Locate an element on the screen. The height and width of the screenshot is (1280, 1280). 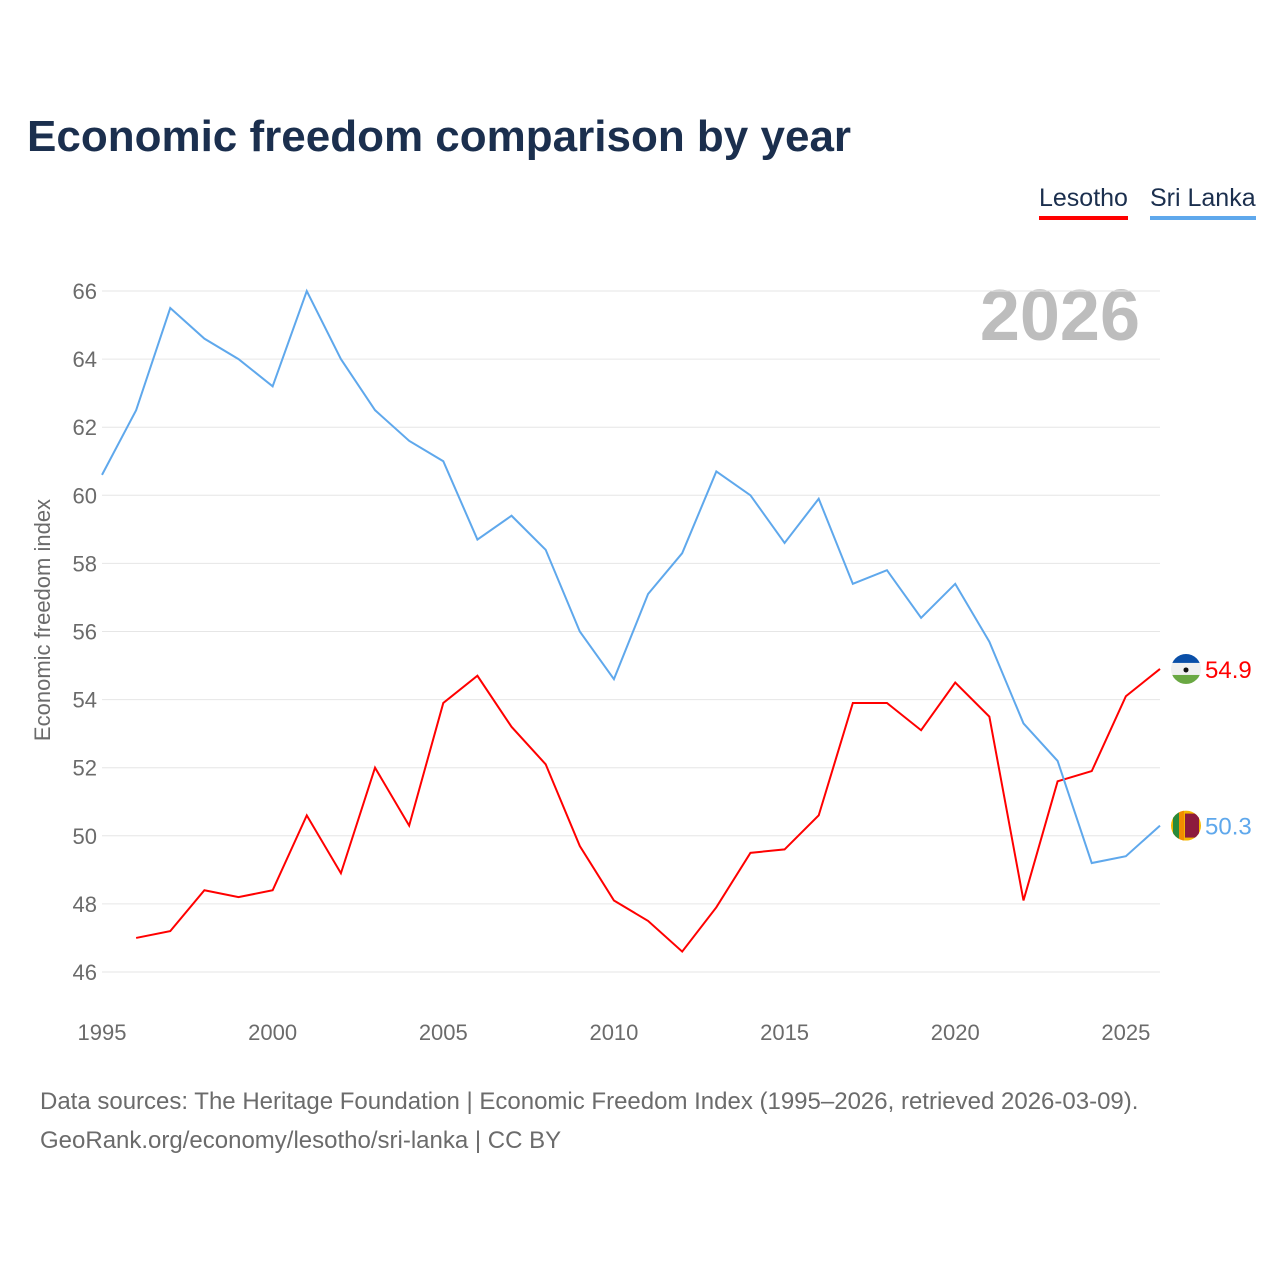
y-tick-label: 46 is located at coordinates (85, 972).